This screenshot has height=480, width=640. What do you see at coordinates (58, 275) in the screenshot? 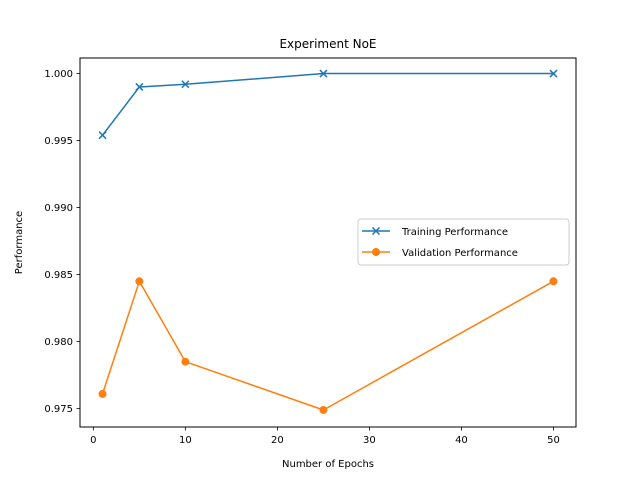
I see `y-tick-label: 0.985` at bounding box center [58, 275].